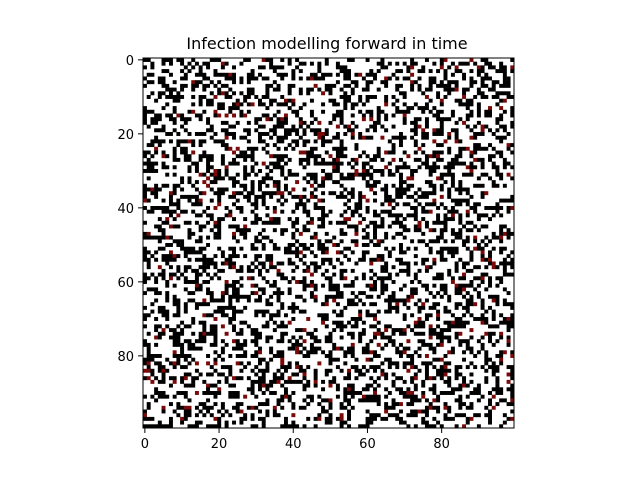 This screenshot has width=640, height=480. What do you see at coordinates (145, 444) in the screenshot?
I see `x-tick-label: 0` at bounding box center [145, 444].